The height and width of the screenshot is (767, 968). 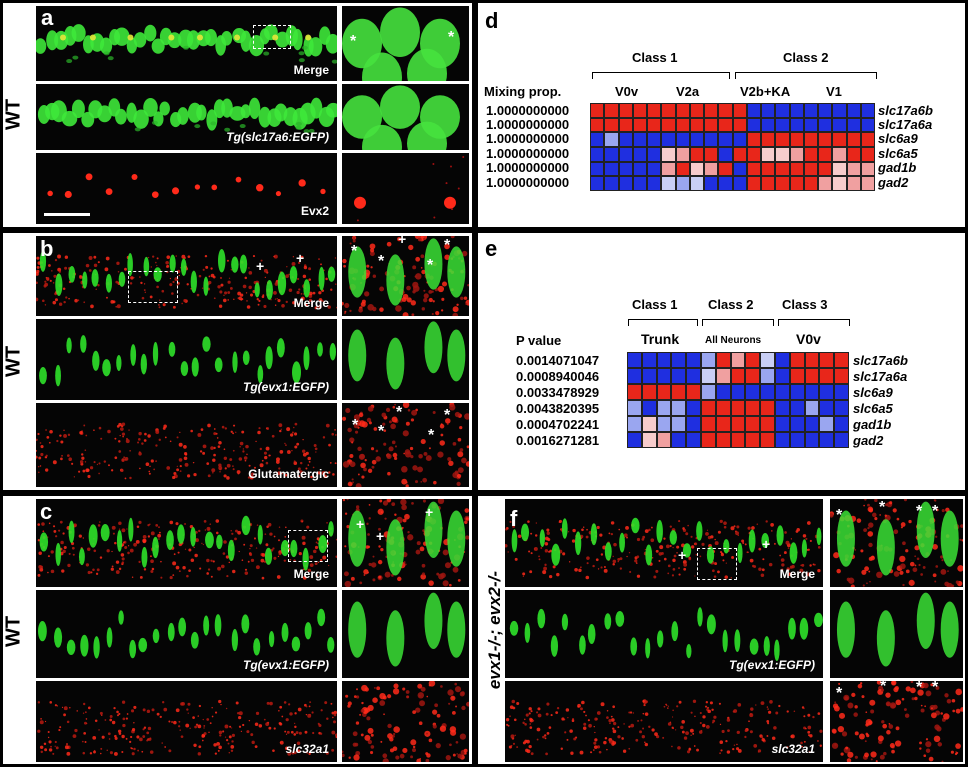 What do you see at coordinates (731, 304) in the screenshot?
I see `heatmap-e-class-2: Class 2` at bounding box center [731, 304].